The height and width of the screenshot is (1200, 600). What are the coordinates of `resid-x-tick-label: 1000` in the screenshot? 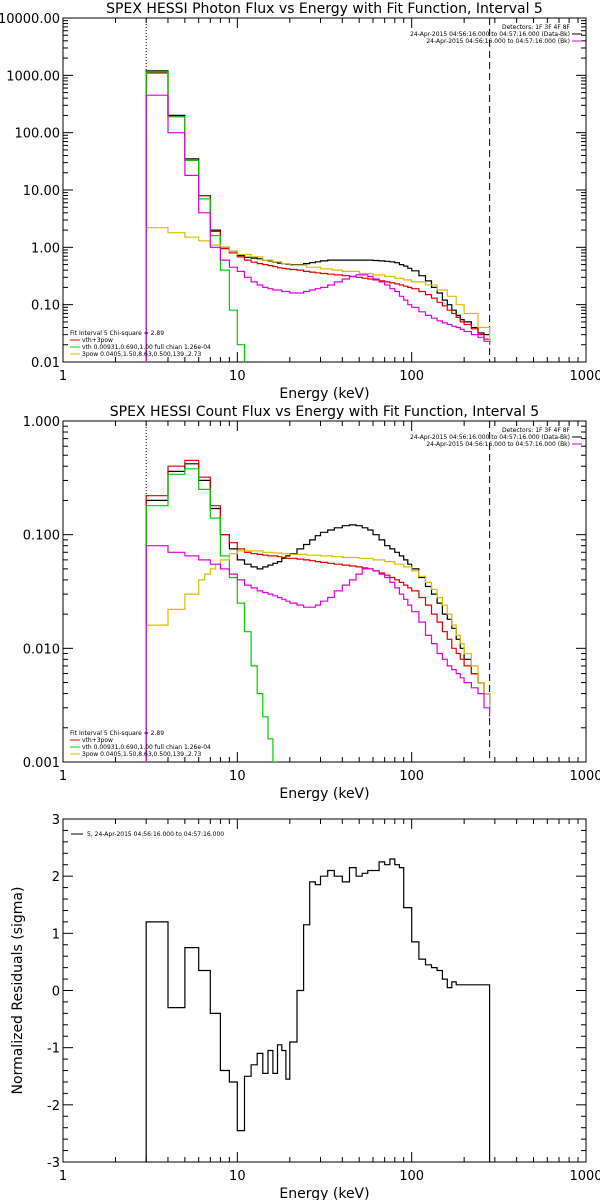 It's located at (584, 1176).